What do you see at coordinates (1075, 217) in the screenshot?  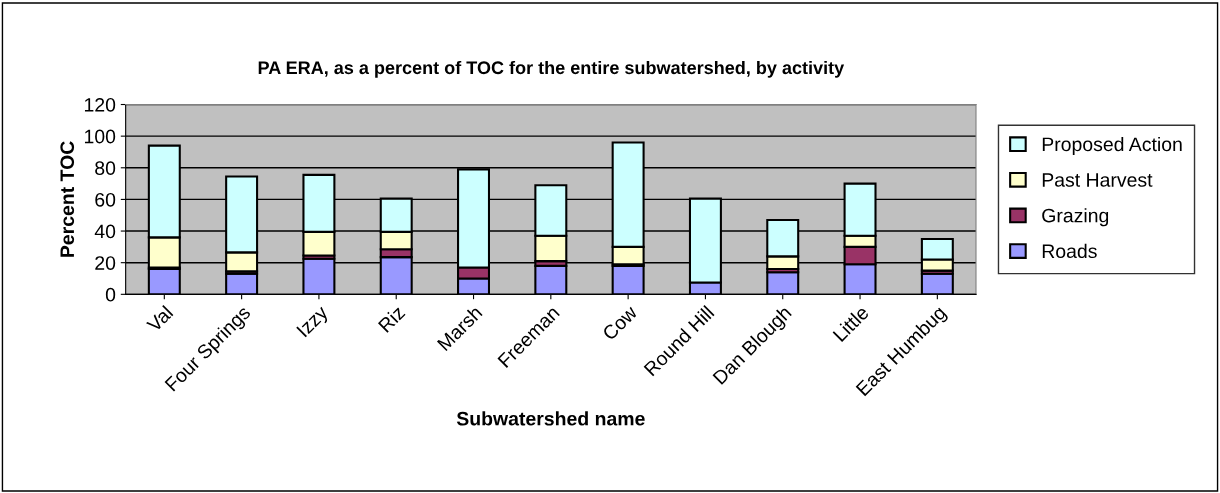 I see `legend-label: Grazing` at bounding box center [1075, 217].